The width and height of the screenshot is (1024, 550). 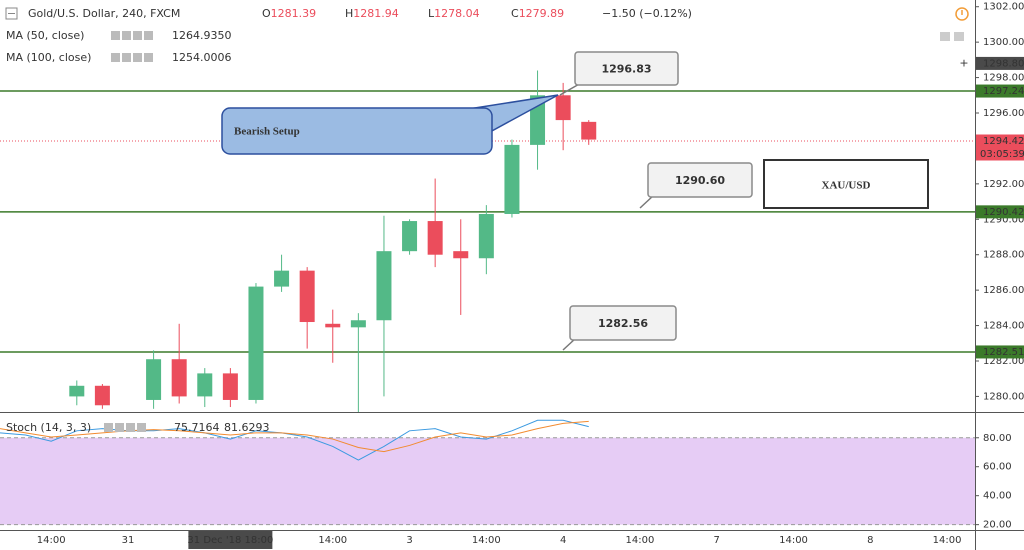 What do you see at coordinates (997, 496) in the screenshot?
I see `y-tick-label: 40.00` at bounding box center [997, 496].